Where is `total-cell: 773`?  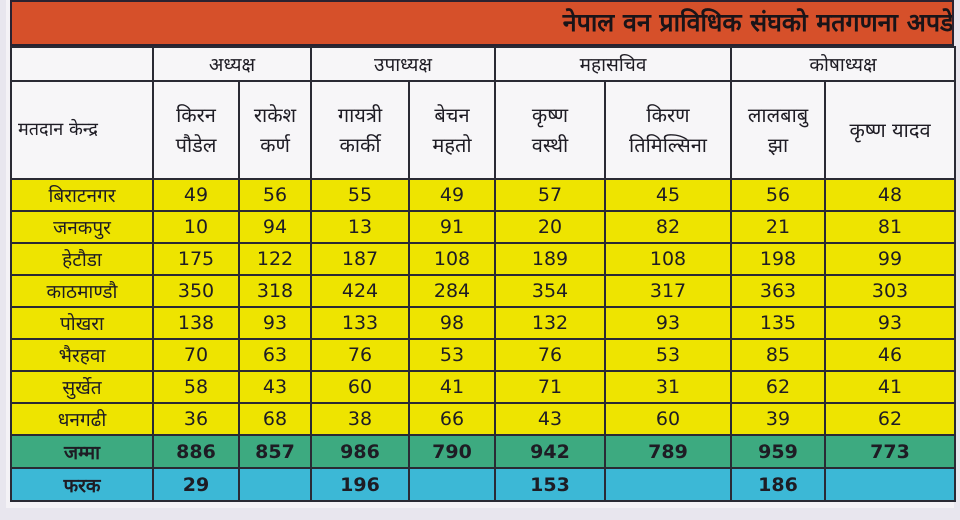
total-cell: 773 is located at coordinates (890, 451).